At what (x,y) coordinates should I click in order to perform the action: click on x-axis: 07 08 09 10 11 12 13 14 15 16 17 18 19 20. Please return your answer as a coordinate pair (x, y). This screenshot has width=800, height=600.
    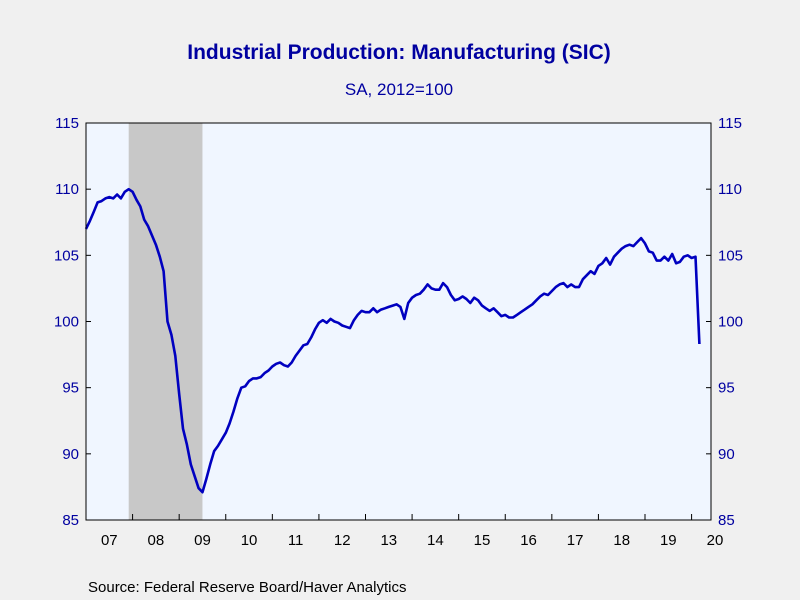
    Looking at the image, I should click on (412, 540).